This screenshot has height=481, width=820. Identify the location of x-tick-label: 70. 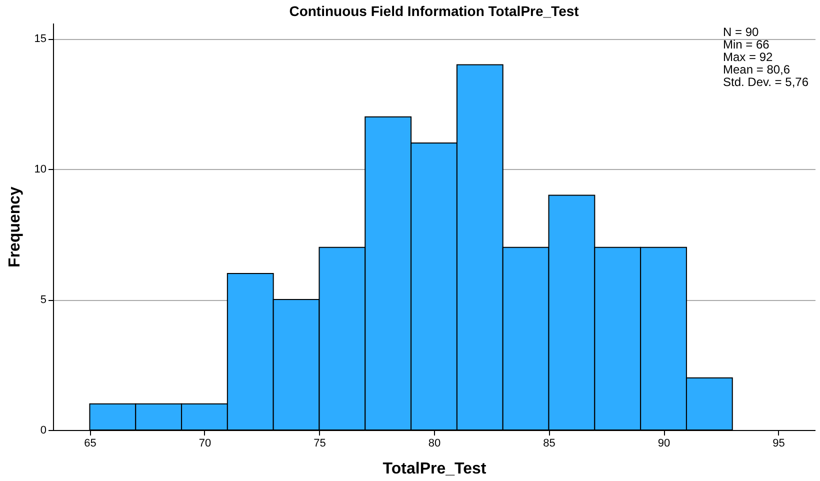
(205, 444).